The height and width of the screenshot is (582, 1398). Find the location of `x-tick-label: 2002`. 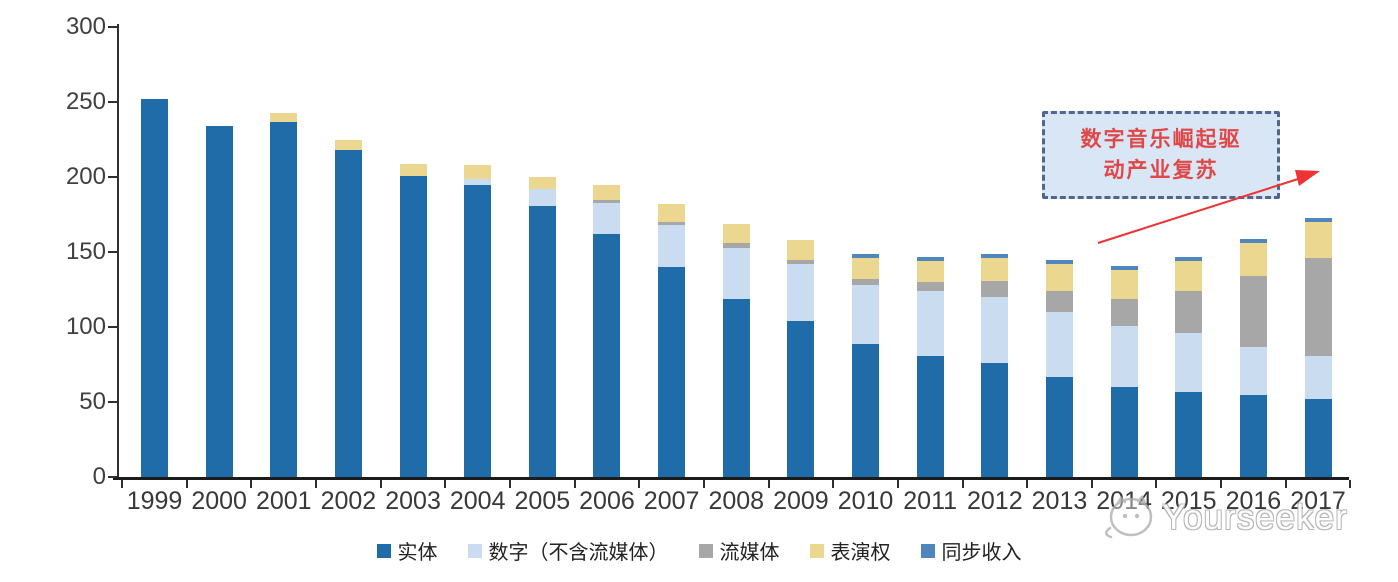

x-tick-label: 2002 is located at coordinates (348, 501).